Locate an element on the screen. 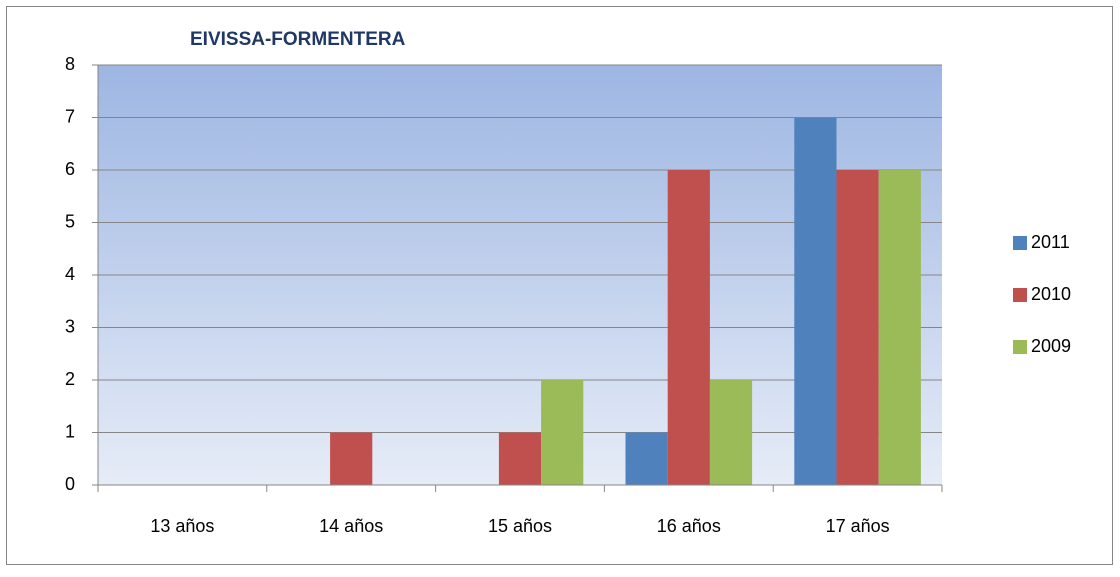 Image resolution: width=1120 pixels, height=577 pixels. y-tick-label: 5 is located at coordinates (70, 221).